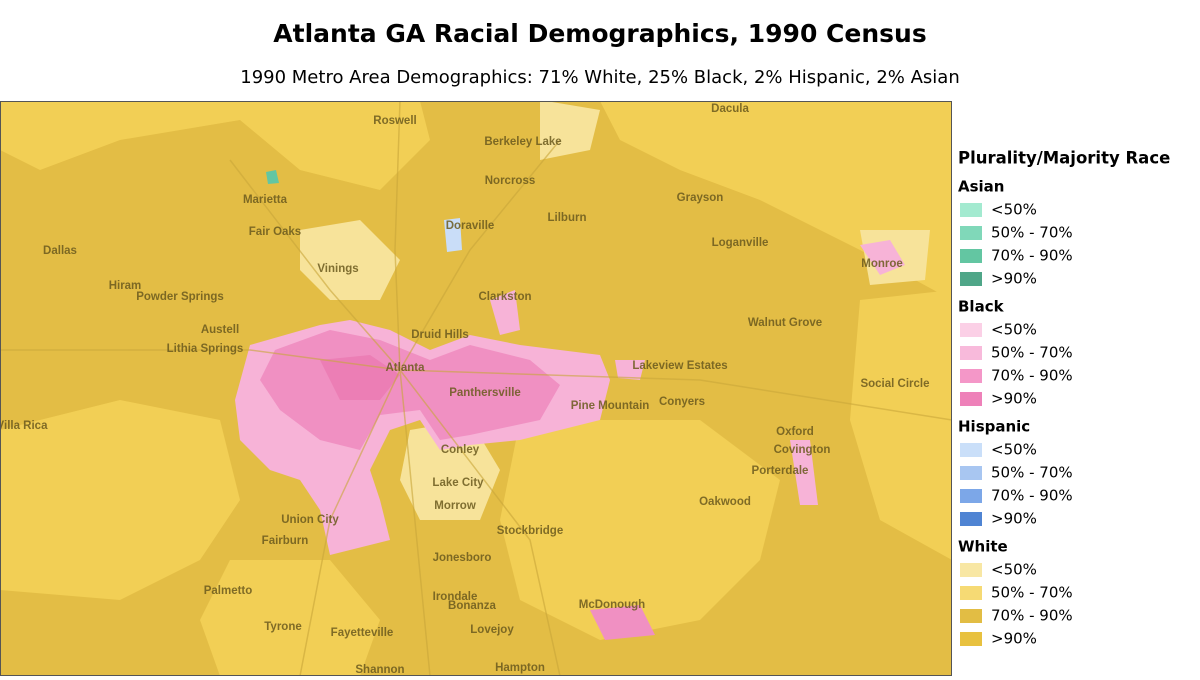 Image resolution: width=1200 pixels, height=680 pixels. I want to click on place-label: Tyrone, so click(283, 627).